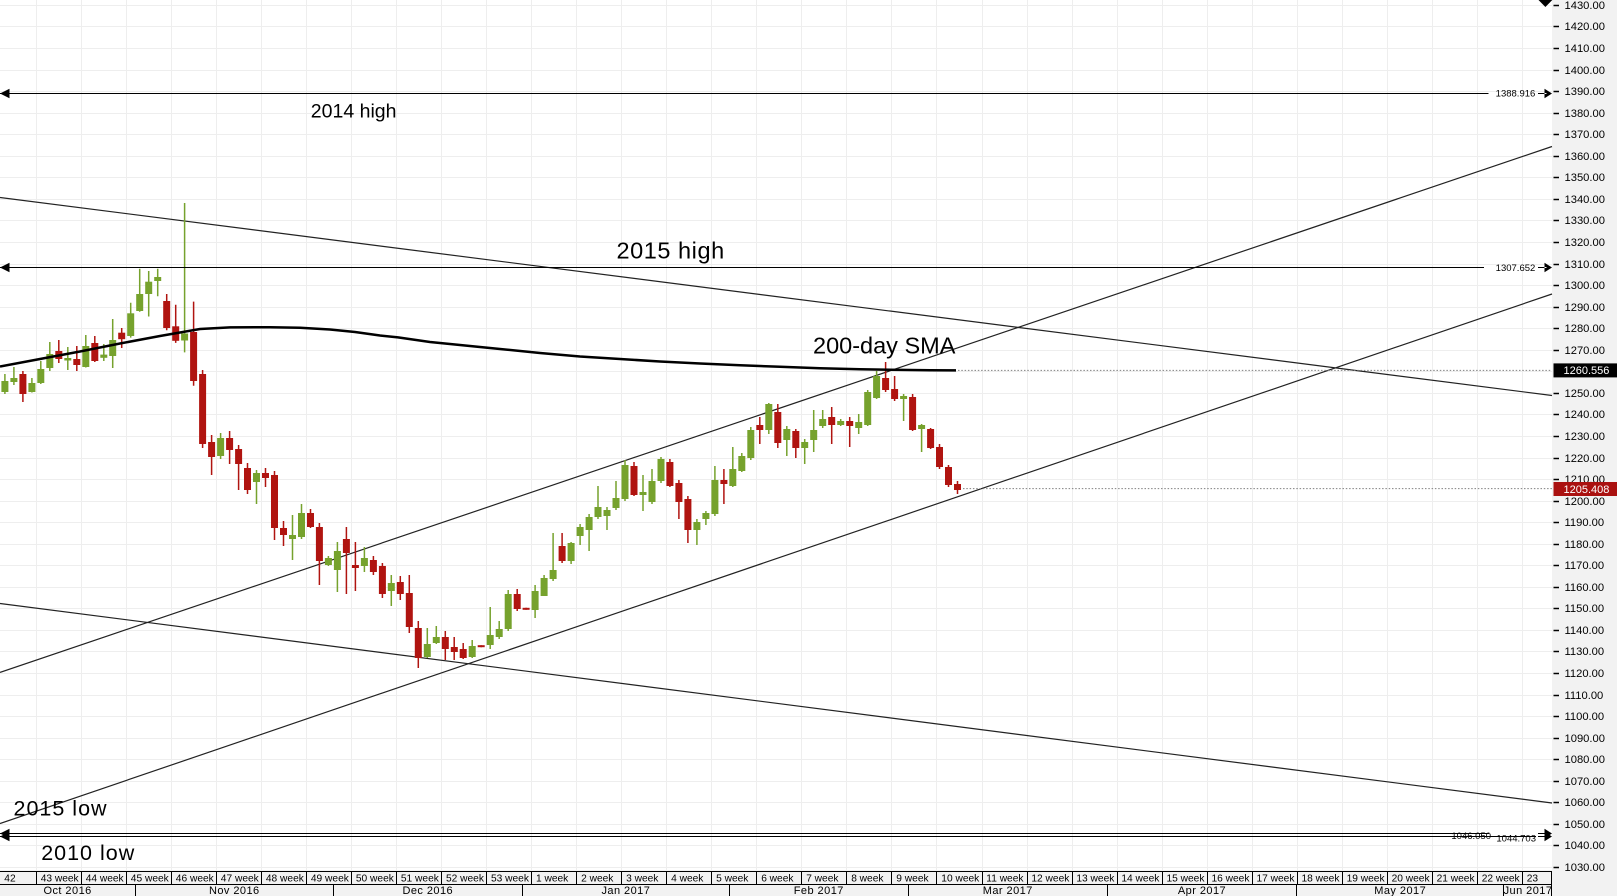 Image resolution: width=1617 pixels, height=896 pixels. Describe the element at coordinates (1585, 221) in the screenshot. I see `svg-text: 1330.00` at that location.